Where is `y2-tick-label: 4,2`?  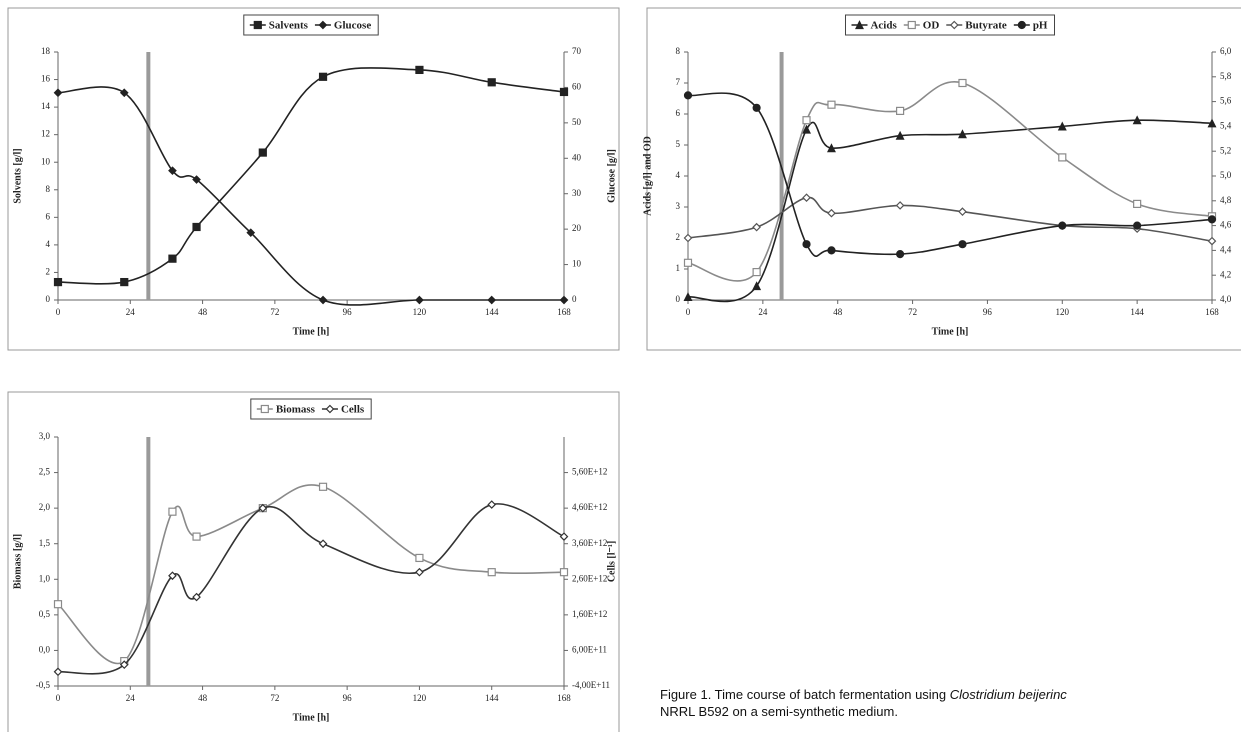 y2-tick-label: 4,2 is located at coordinates (1225, 274).